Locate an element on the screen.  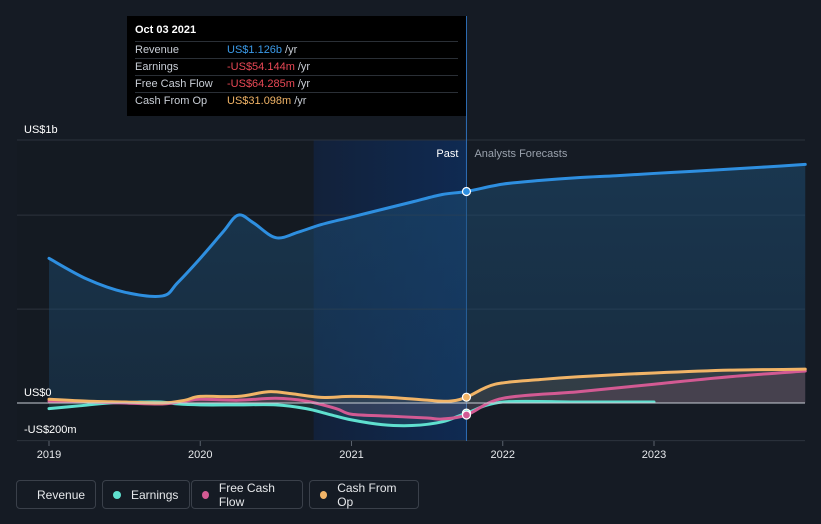
legend-label: Free Cash Flow is located at coordinates (246, 494).